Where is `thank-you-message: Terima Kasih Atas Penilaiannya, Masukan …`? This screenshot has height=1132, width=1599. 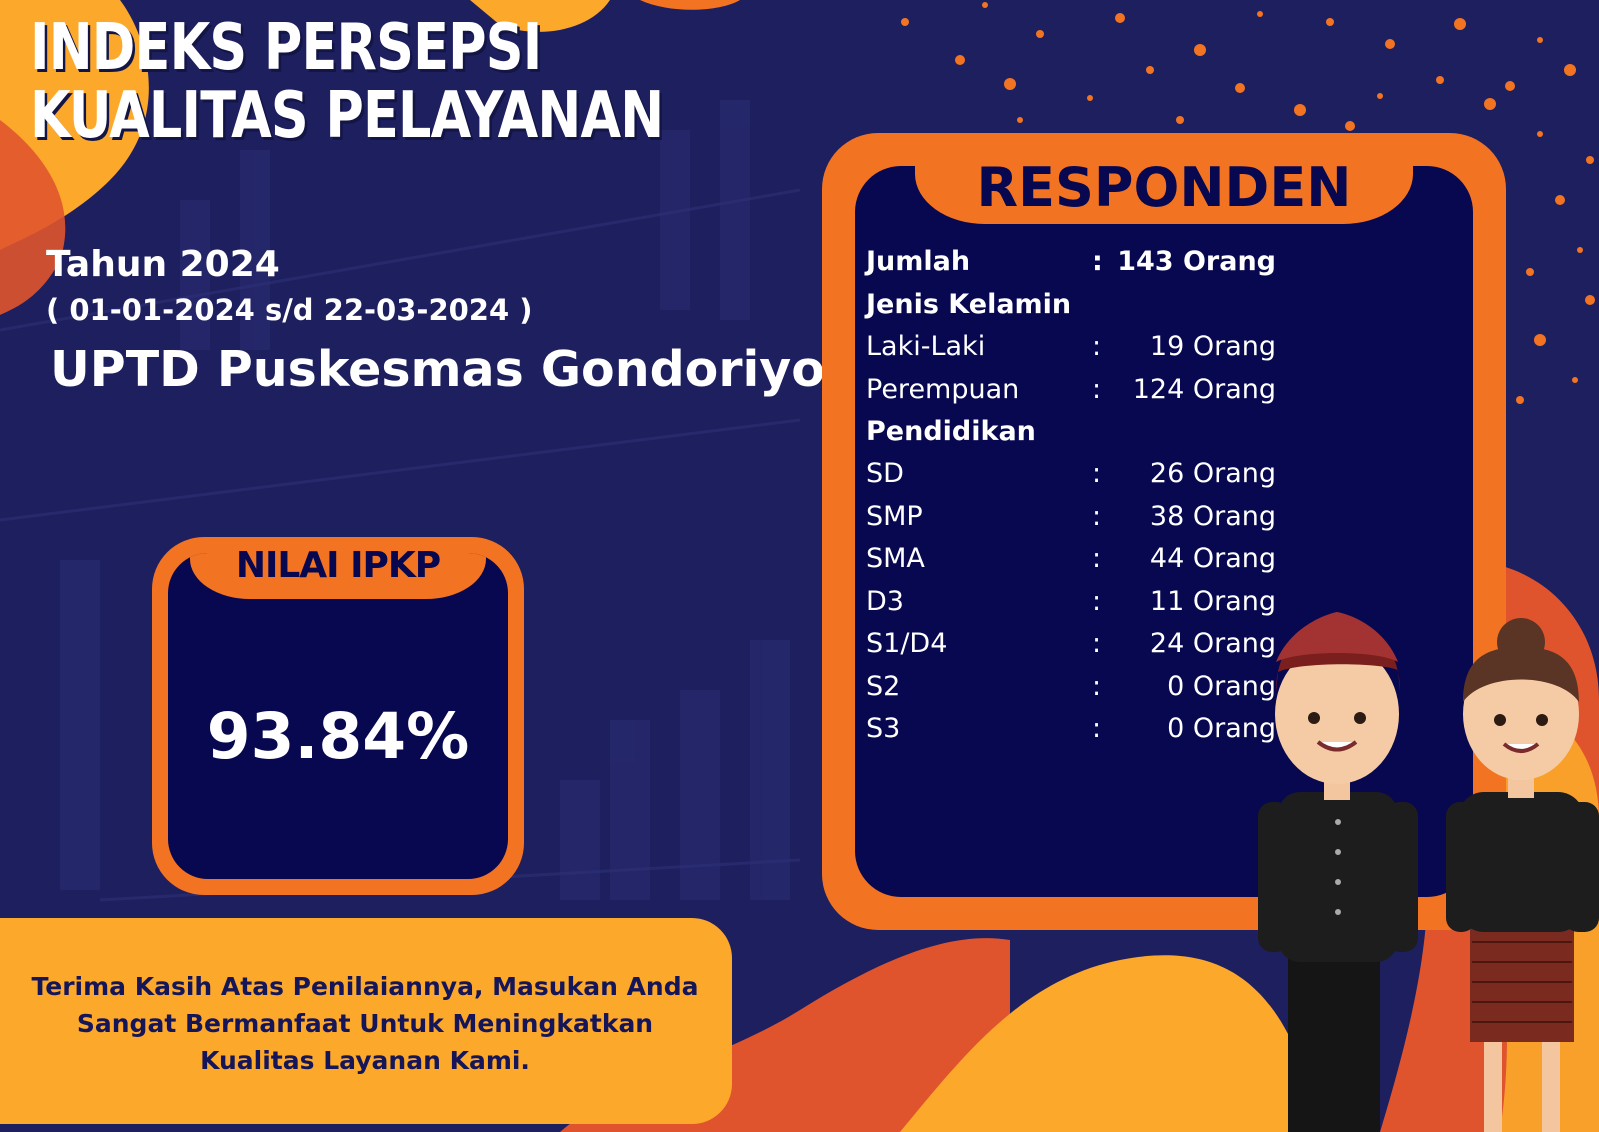 thank-you-message: Terima Kasih Atas Penilaiannya, Masukan … is located at coordinates (365, 1023).